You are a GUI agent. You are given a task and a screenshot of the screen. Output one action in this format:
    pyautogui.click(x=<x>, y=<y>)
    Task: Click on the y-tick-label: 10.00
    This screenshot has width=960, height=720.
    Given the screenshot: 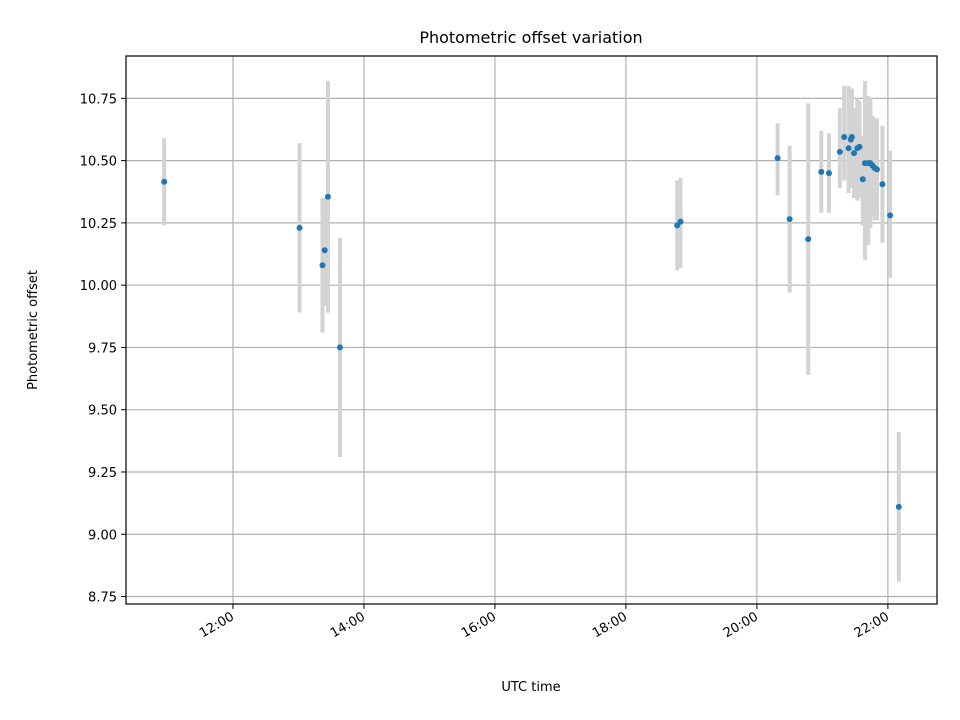 What is the action you would take?
    pyautogui.click(x=98, y=286)
    